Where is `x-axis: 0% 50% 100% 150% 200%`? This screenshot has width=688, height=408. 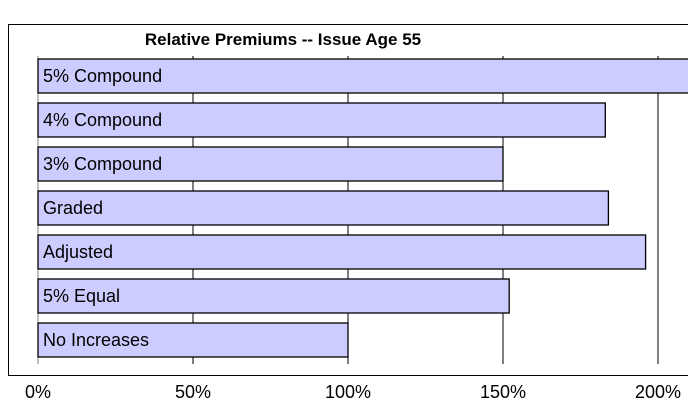
x-axis: 0% 50% 100% 150% 200% is located at coordinates (353, 392).